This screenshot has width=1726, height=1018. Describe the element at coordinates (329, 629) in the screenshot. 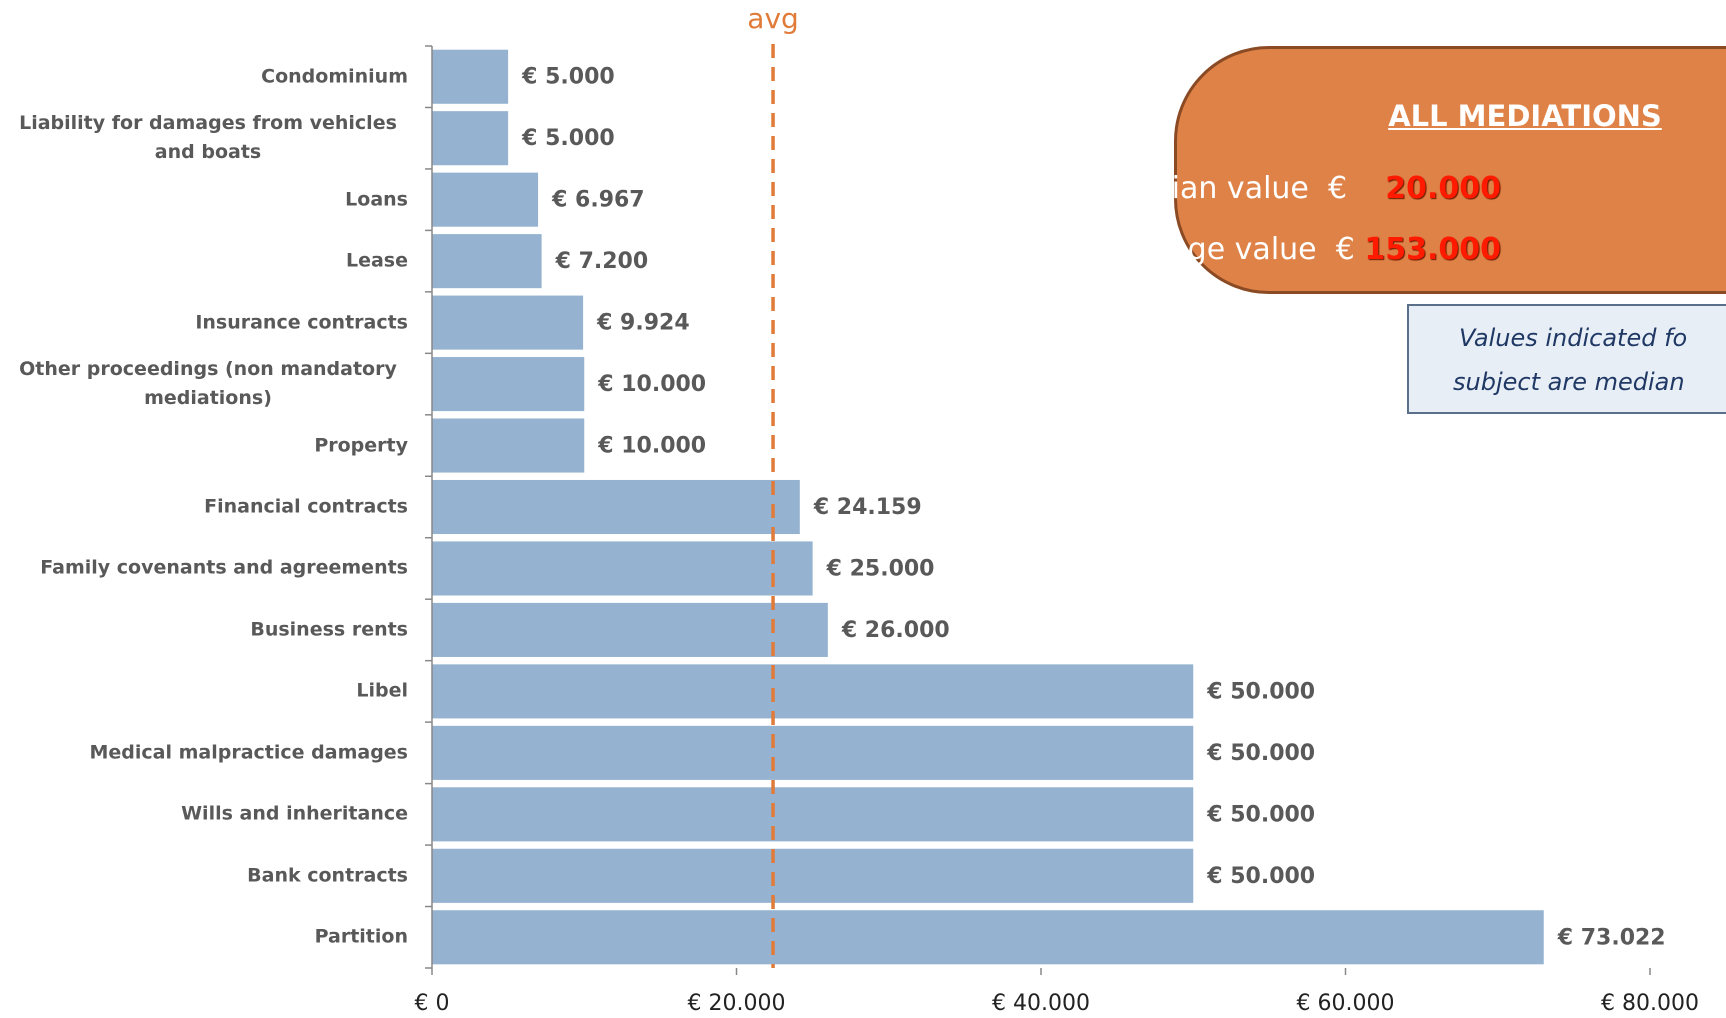

I see `category-text: Business rents` at that location.